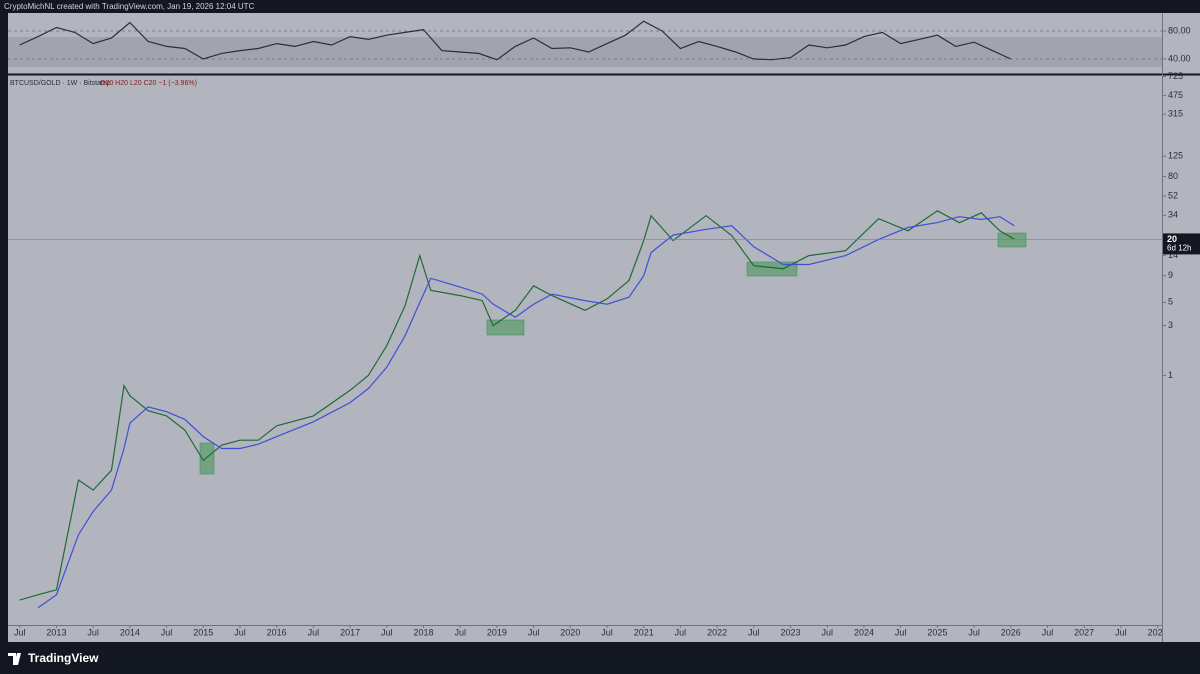 The width and height of the screenshot is (1200, 674). Describe the element at coordinates (1170, 325) in the screenshot. I see `y-tick-label: 3` at that location.